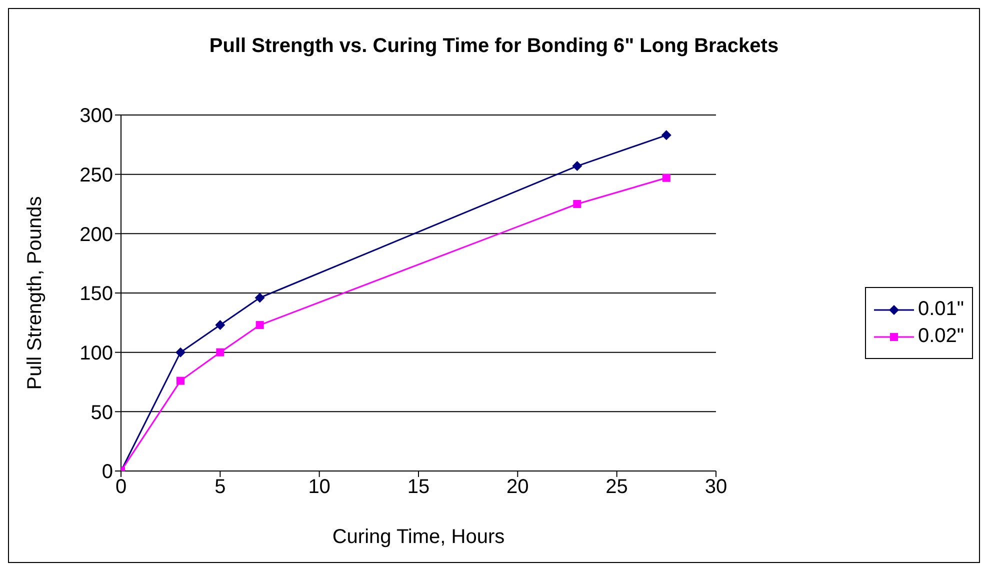 The image size is (988, 571). Describe the element at coordinates (96, 175) in the screenshot. I see `y-tick-label: 250` at that location.